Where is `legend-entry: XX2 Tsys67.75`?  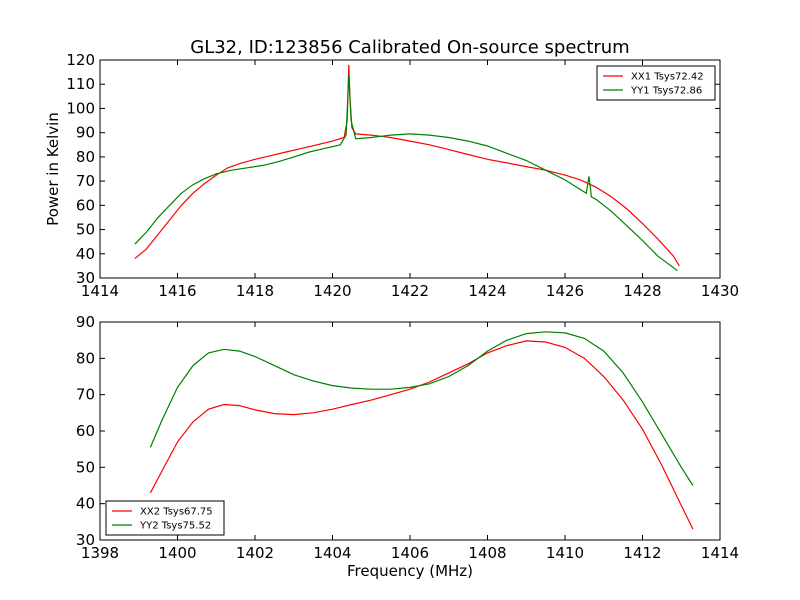
legend-entry: XX2 Tsys67.75 is located at coordinates (176, 512).